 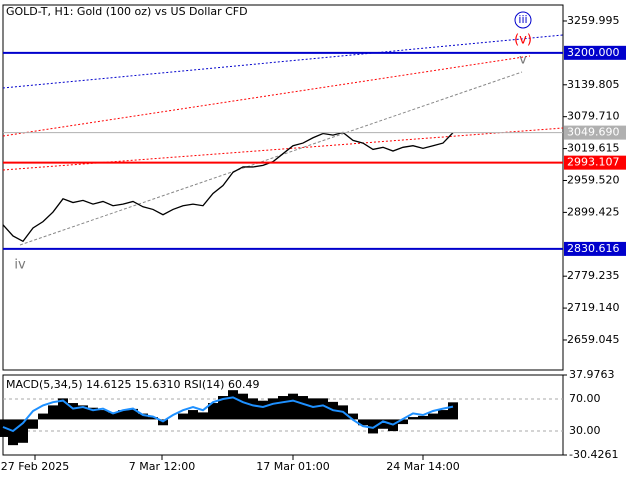 I want to click on rsi-line, so click(x=228, y=414).